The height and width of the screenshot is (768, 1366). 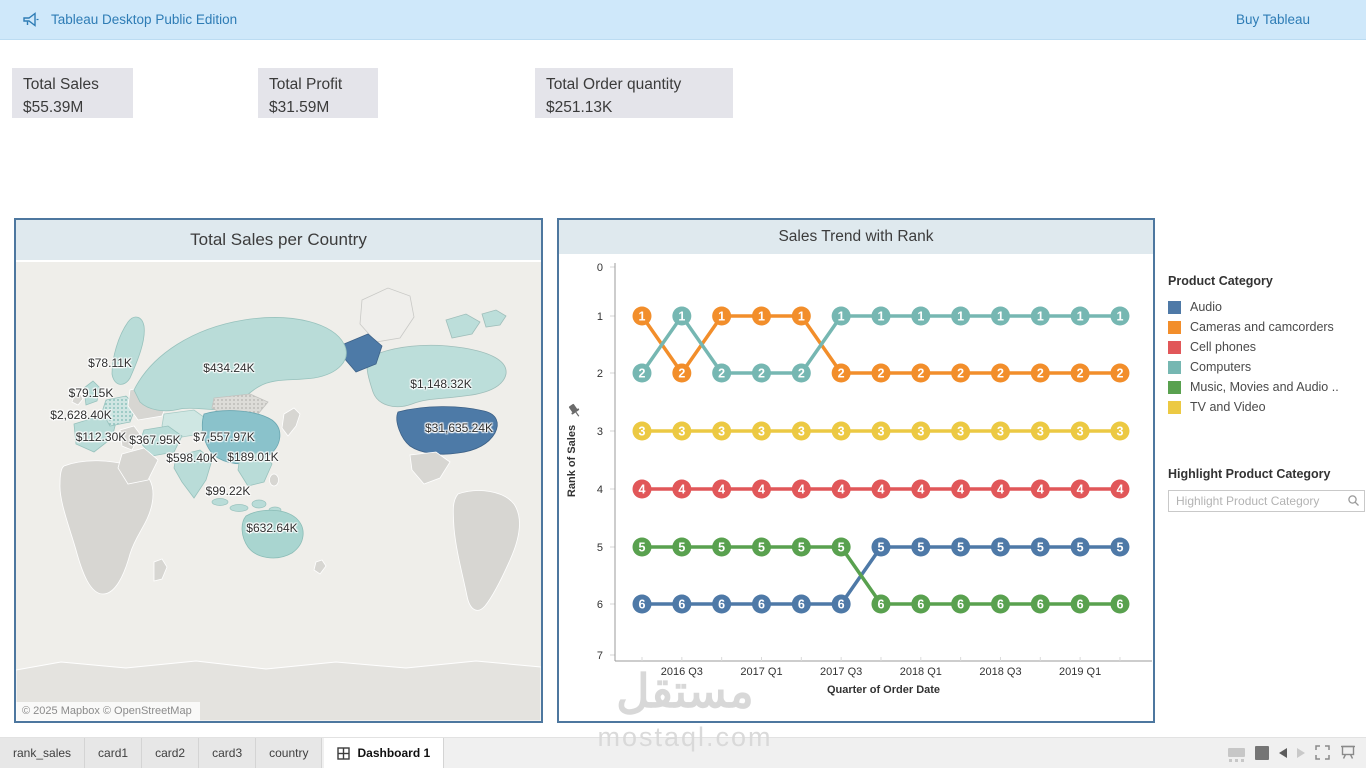 I want to click on highlight-search-input, so click(x=1266, y=501).